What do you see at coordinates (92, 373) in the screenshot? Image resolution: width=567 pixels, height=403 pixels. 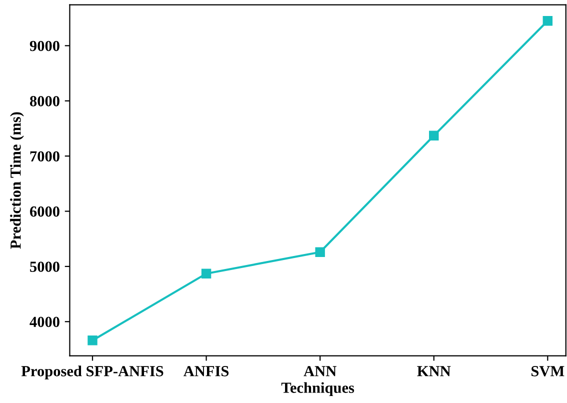 I see `x-tick-label: Proposed SFP-ANFIS` at bounding box center [92, 373].